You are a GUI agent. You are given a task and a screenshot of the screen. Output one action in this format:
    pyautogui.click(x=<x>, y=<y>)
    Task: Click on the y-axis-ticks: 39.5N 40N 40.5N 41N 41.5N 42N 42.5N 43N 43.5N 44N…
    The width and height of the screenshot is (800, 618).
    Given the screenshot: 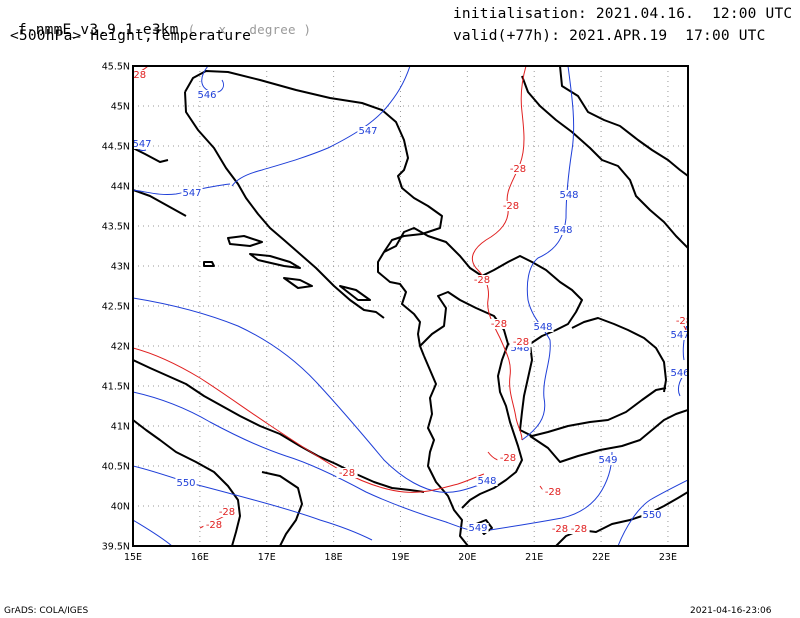 What is the action you would take?
    pyautogui.click(x=116, y=307)
    